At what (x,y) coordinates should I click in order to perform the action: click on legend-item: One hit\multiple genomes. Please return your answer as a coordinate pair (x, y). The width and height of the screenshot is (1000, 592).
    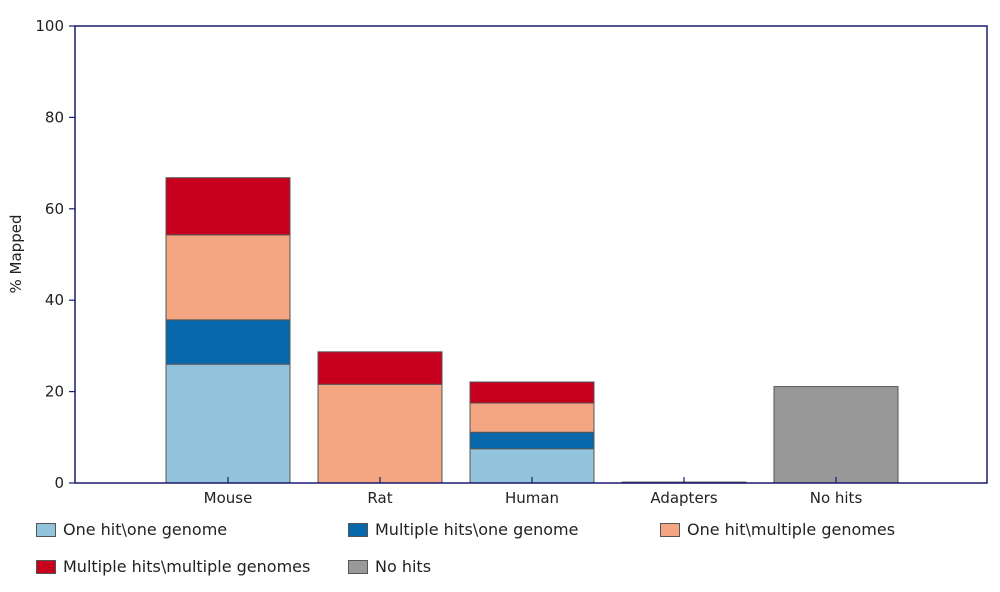
    Looking at the image, I should click on (777, 529).